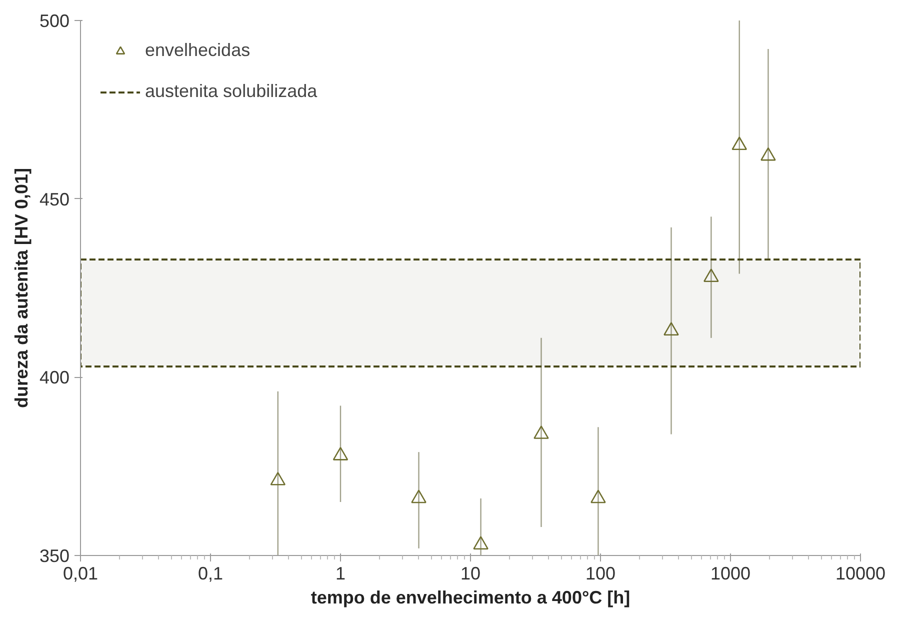 Image resolution: width=910 pixels, height=621 pixels. I want to click on y-tick-label: 500, so click(54, 21).